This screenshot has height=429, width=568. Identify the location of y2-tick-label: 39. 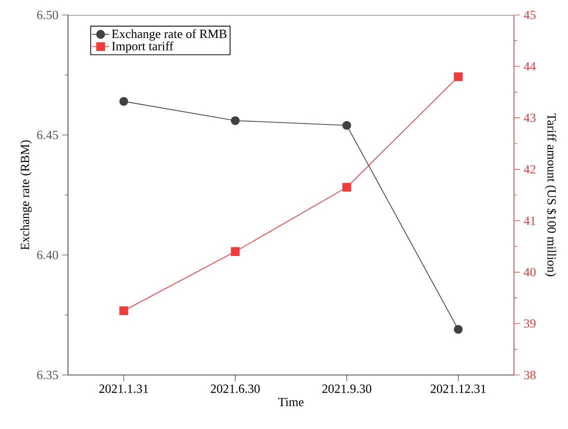
(530, 323).